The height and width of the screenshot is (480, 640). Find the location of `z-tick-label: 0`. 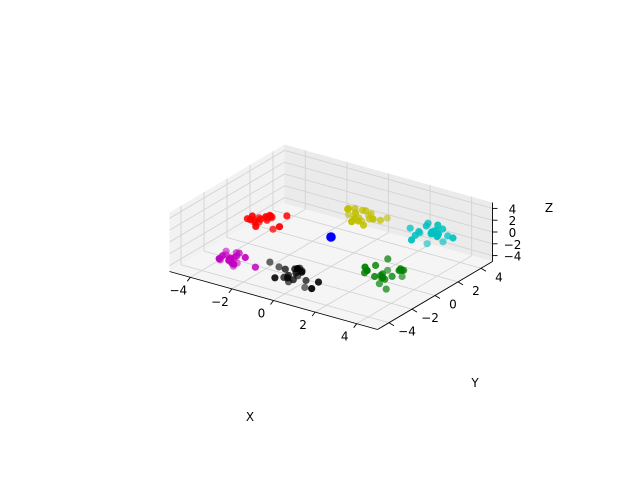

z-tick-label: 0 is located at coordinates (513, 233).